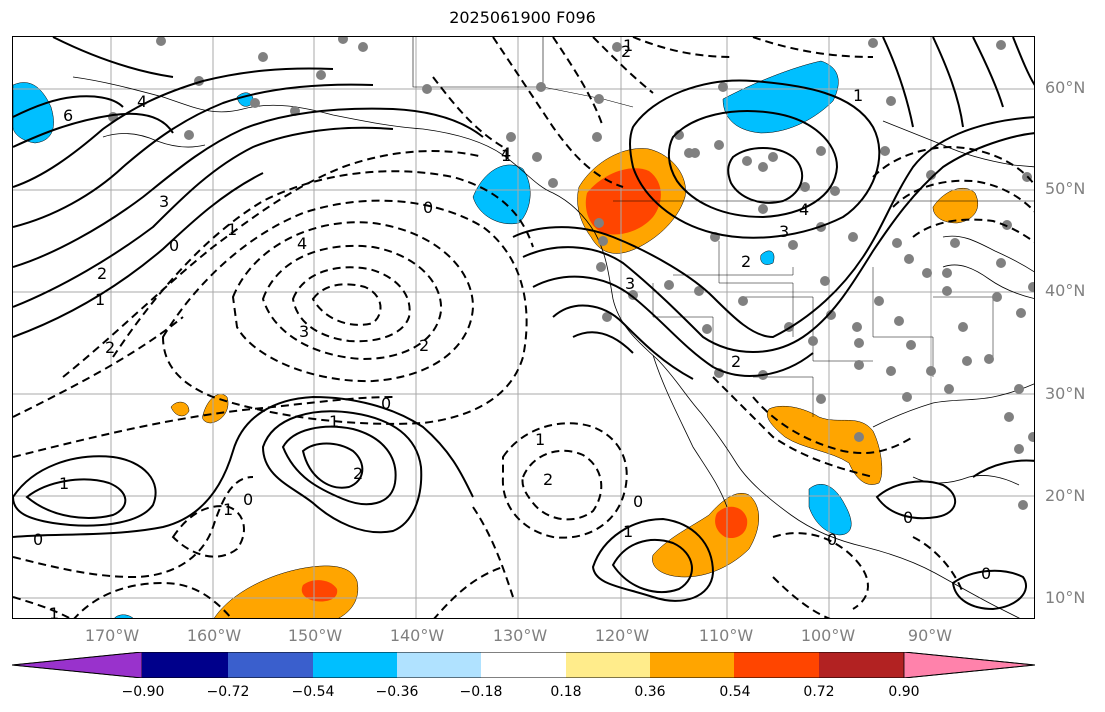  I want to click on colorbar-tick: 0.18, so click(566, 692).